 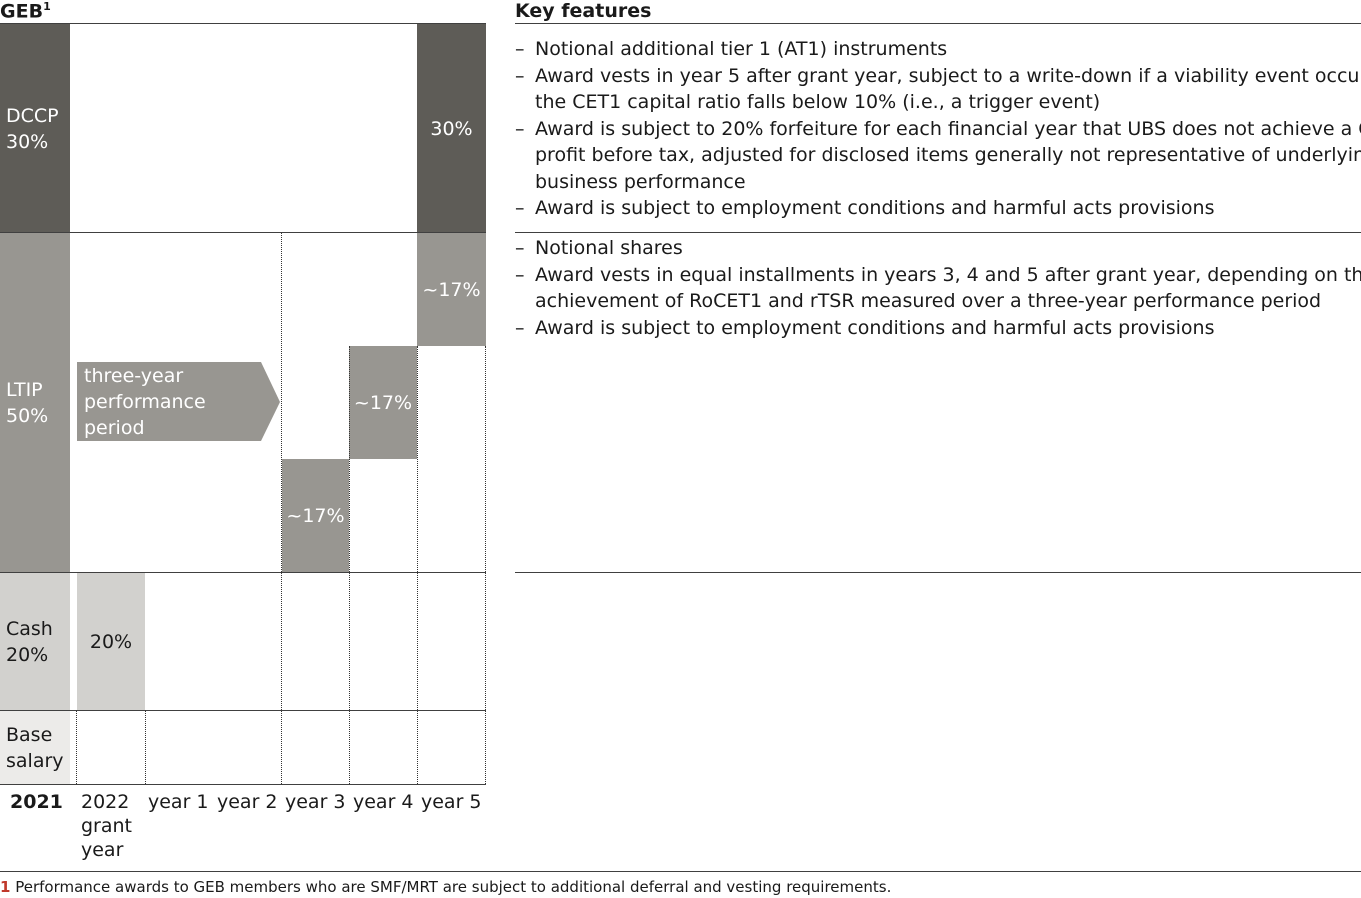 I want to click on geb-title-superscript: 1, so click(x=47, y=6).